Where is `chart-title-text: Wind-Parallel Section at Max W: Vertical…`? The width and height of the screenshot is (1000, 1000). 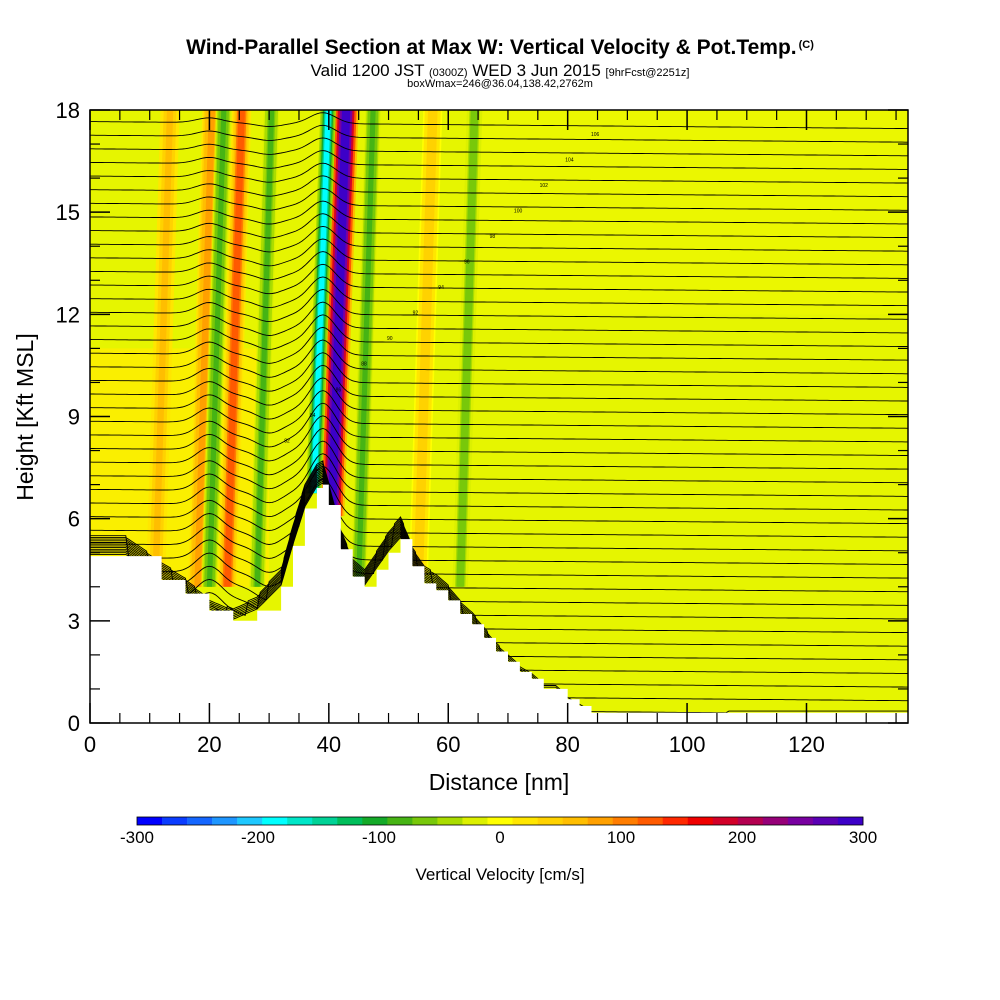 chart-title-text: Wind-Parallel Section at Max W: Vertical… is located at coordinates (491, 47).